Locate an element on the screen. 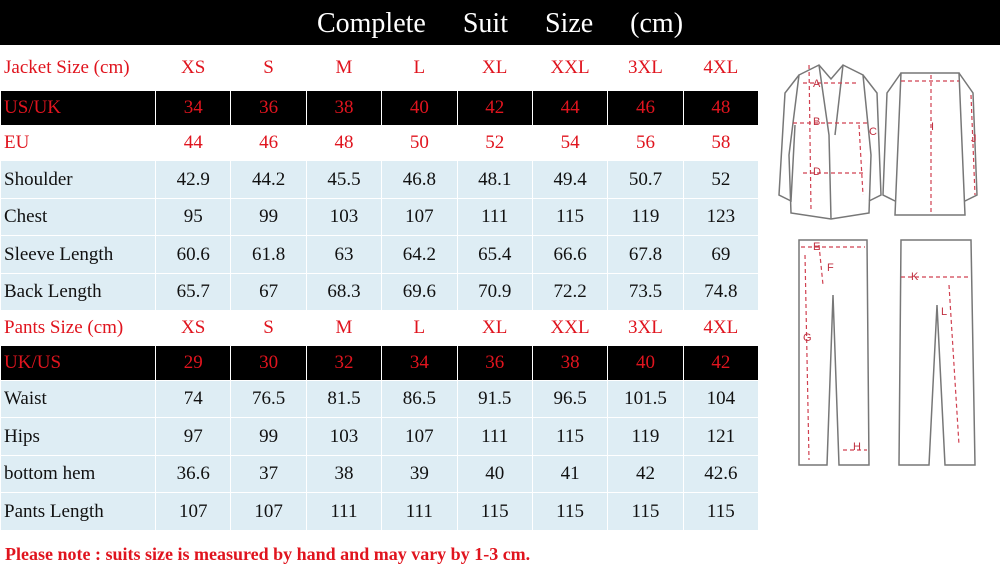  table-row: Shoulder 42.9 44.2 45.5 46.8 48.1 49.4 50.7 52 is located at coordinates (380, 179).